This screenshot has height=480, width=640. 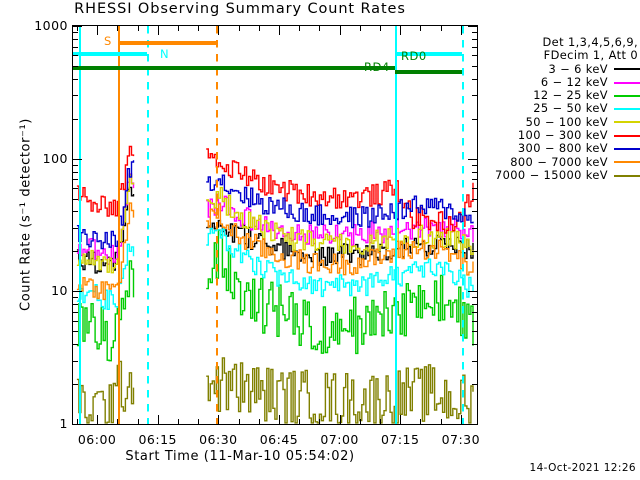 I want to click on y-tick-label: 1, so click(x=63, y=423).